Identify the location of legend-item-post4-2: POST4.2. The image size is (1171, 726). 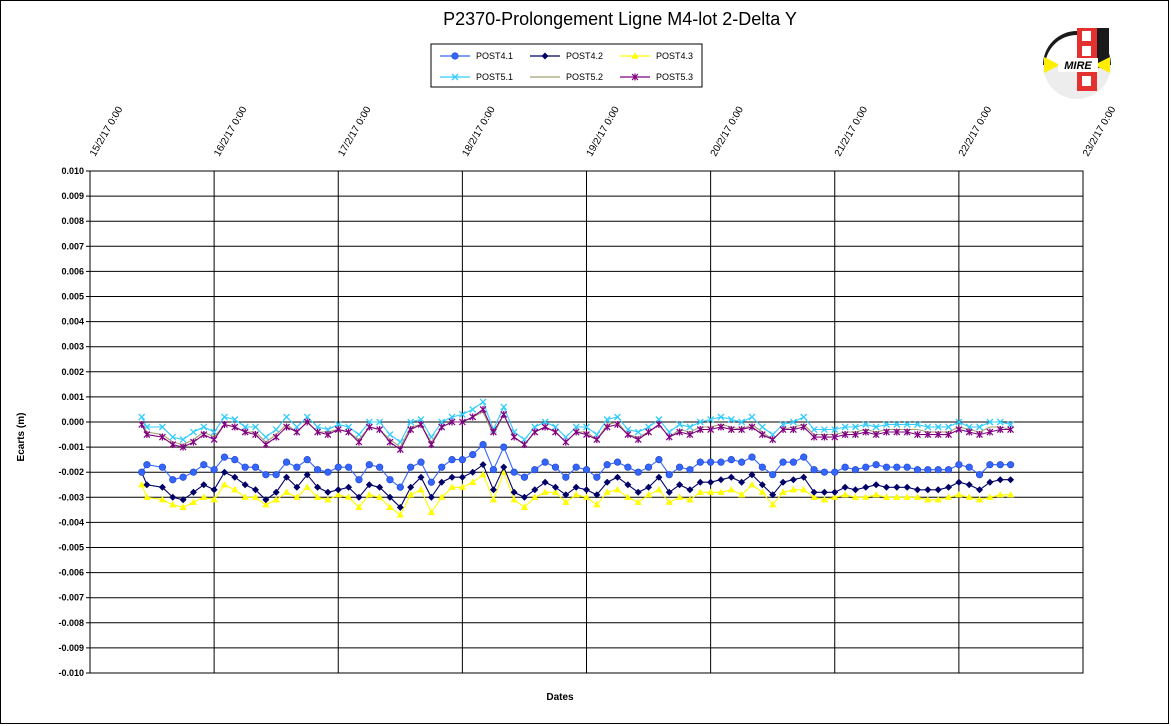
(566, 56).